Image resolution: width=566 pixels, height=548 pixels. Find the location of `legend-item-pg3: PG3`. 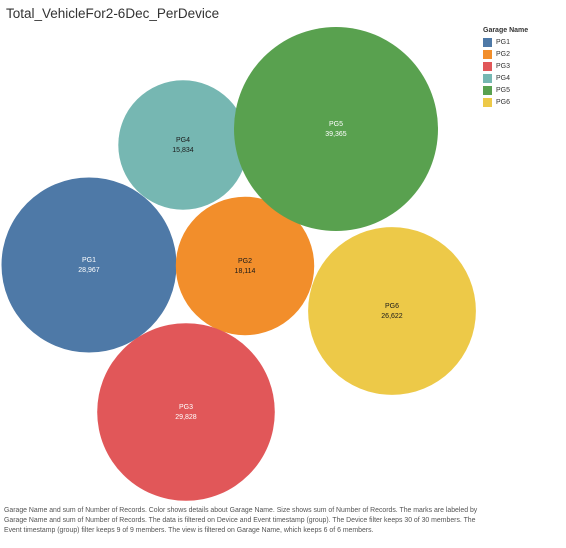

legend-item-pg3: PG3 is located at coordinates (505, 66).